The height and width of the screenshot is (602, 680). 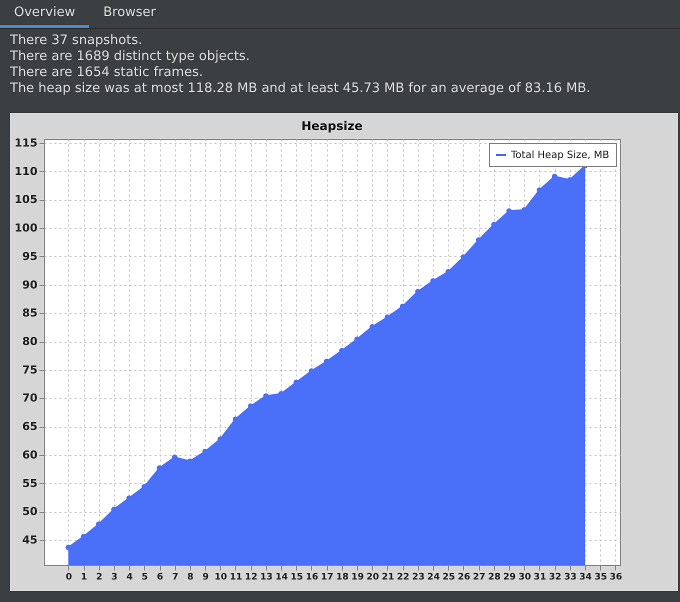 What do you see at coordinates (449, 577) in the screenshot?
I see `x-tick-label: 25` at bounding box center [449, 577].